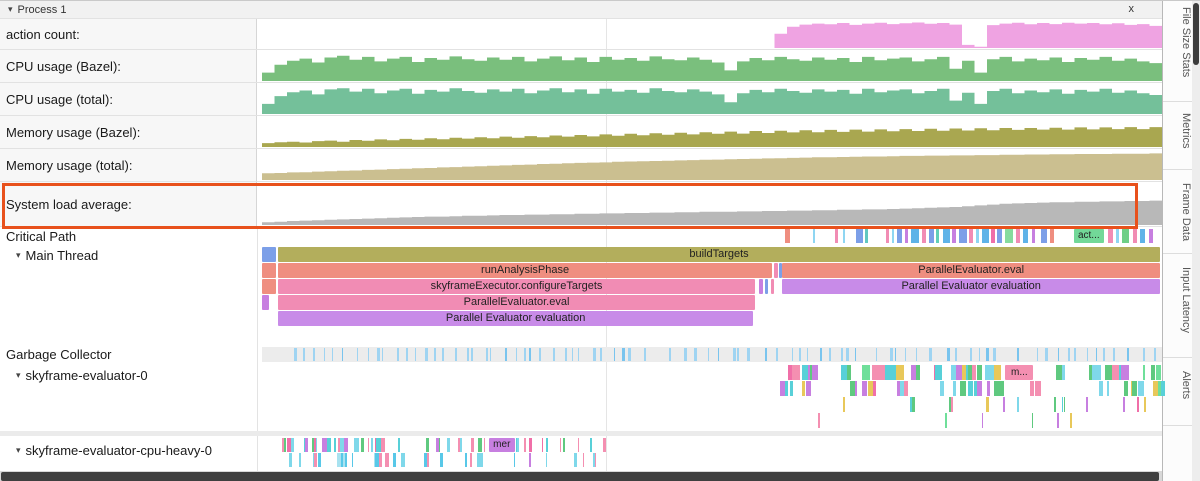  What do you see at coordinates (1131, 9) in the screenshot?
I see `close-button: x` at bounding box center [1131, 9].